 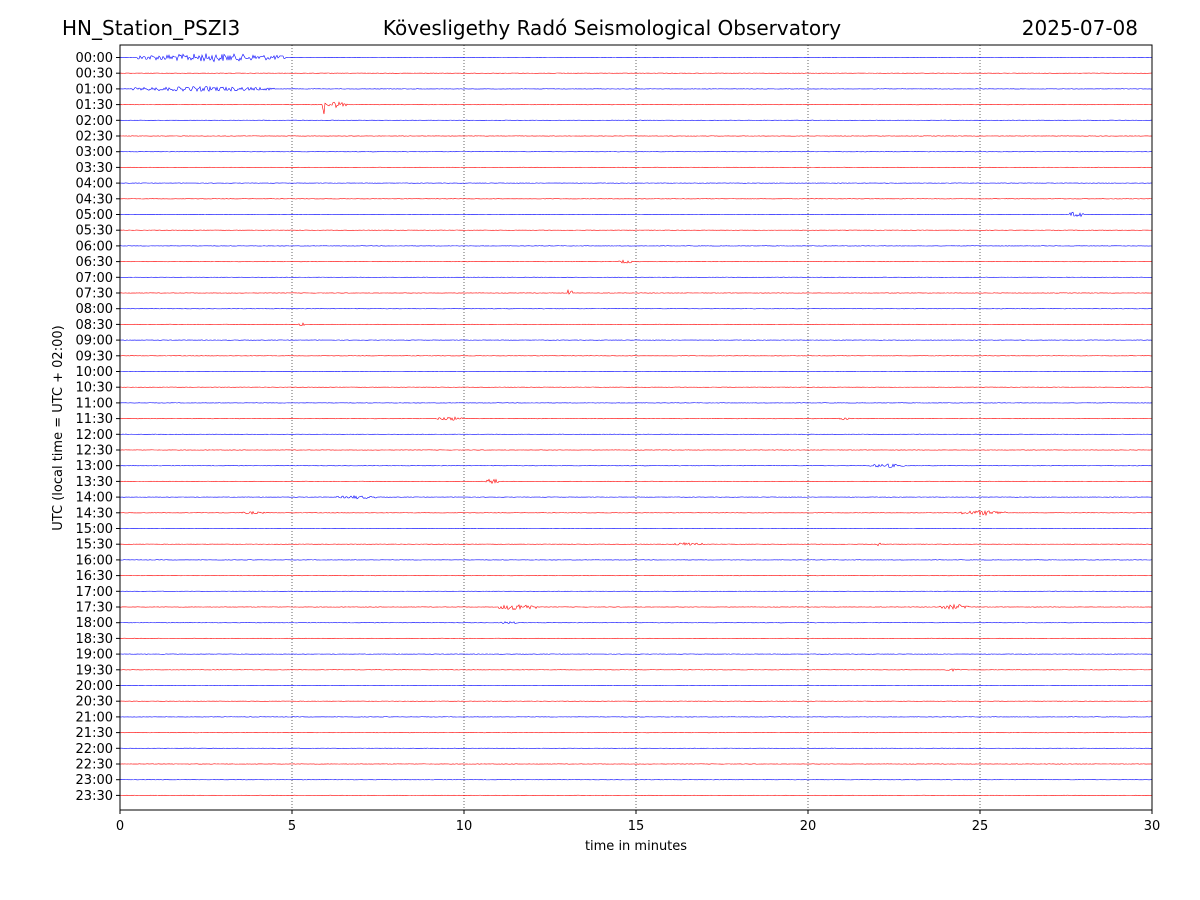 I want to click on x-tick-label: 5, so click(x=292, y=826).